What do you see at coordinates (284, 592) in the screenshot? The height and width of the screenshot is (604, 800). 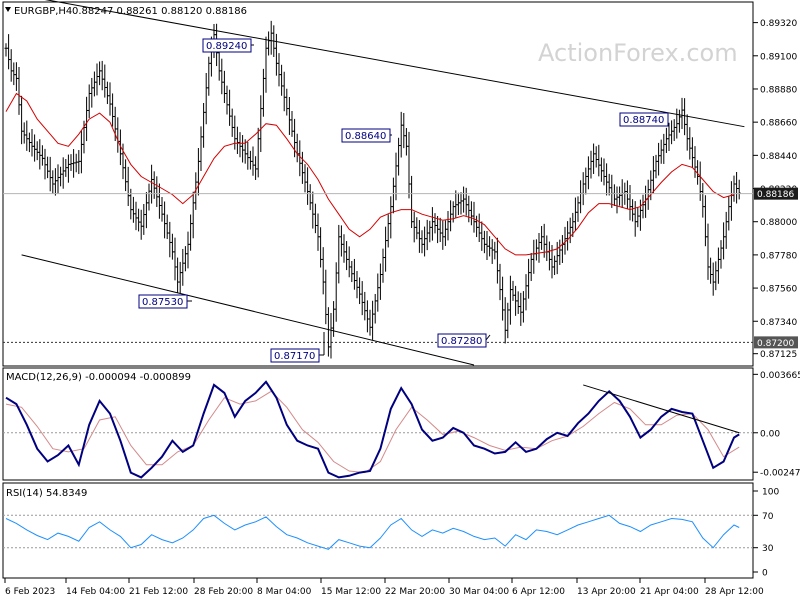 I see `time-tick-label: 8 Mar 04:00` at bounding box center [284, 592].